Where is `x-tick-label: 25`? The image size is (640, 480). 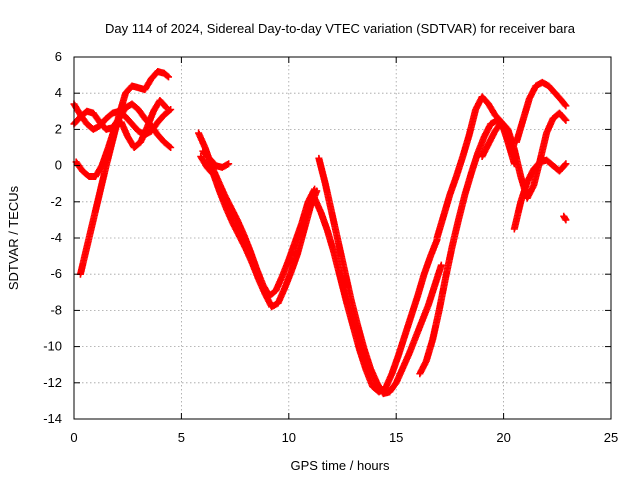
x-tick-label: 25 is located at coordinates (611, 437).